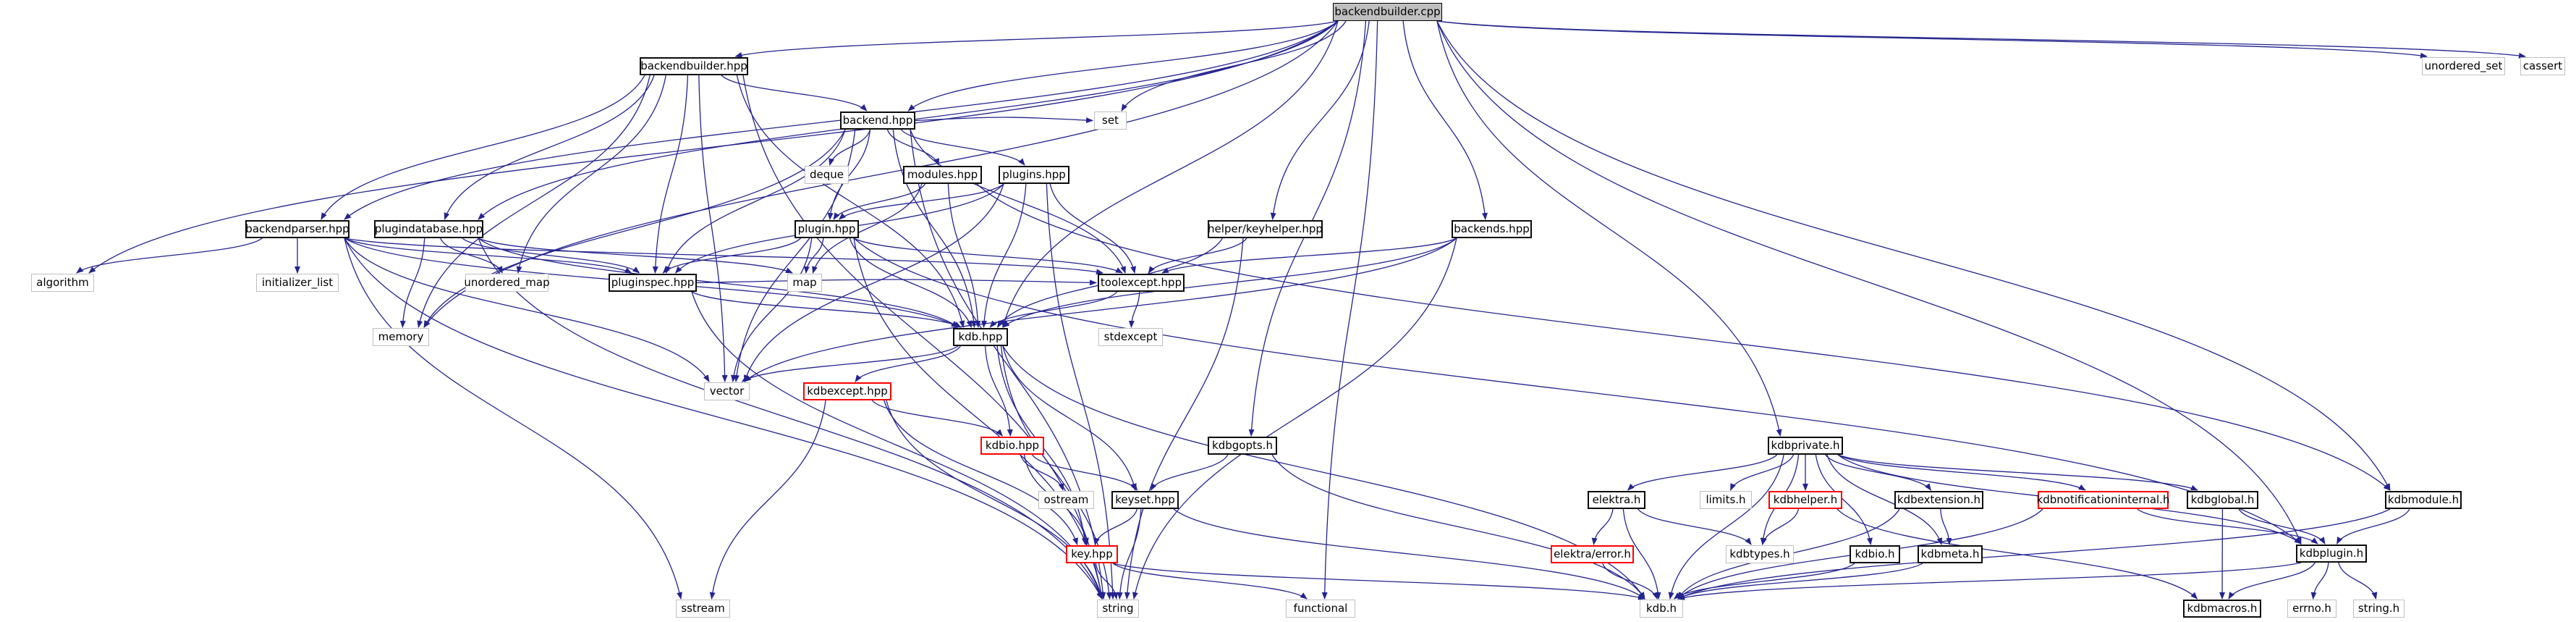 The width and height of the screenshot is (2576, 622). What do you see at coordinates (635, 256) in the screenshot?
I see `include-edge-plugindatabase-hpp-to-map` at bounding box center [635, 256].